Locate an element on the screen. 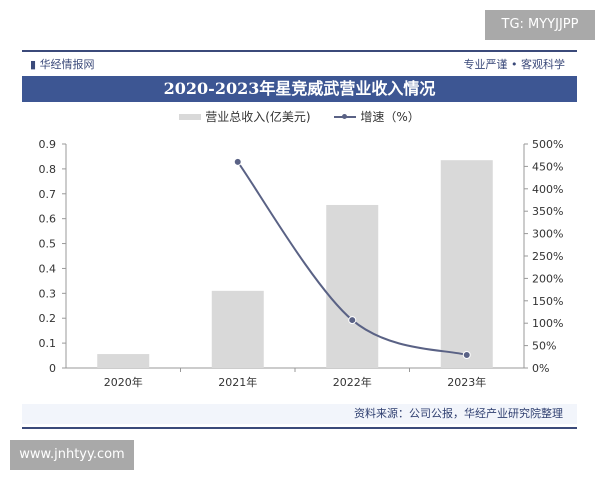  right-tick-label: 500% is located at coordinates (547, 144).